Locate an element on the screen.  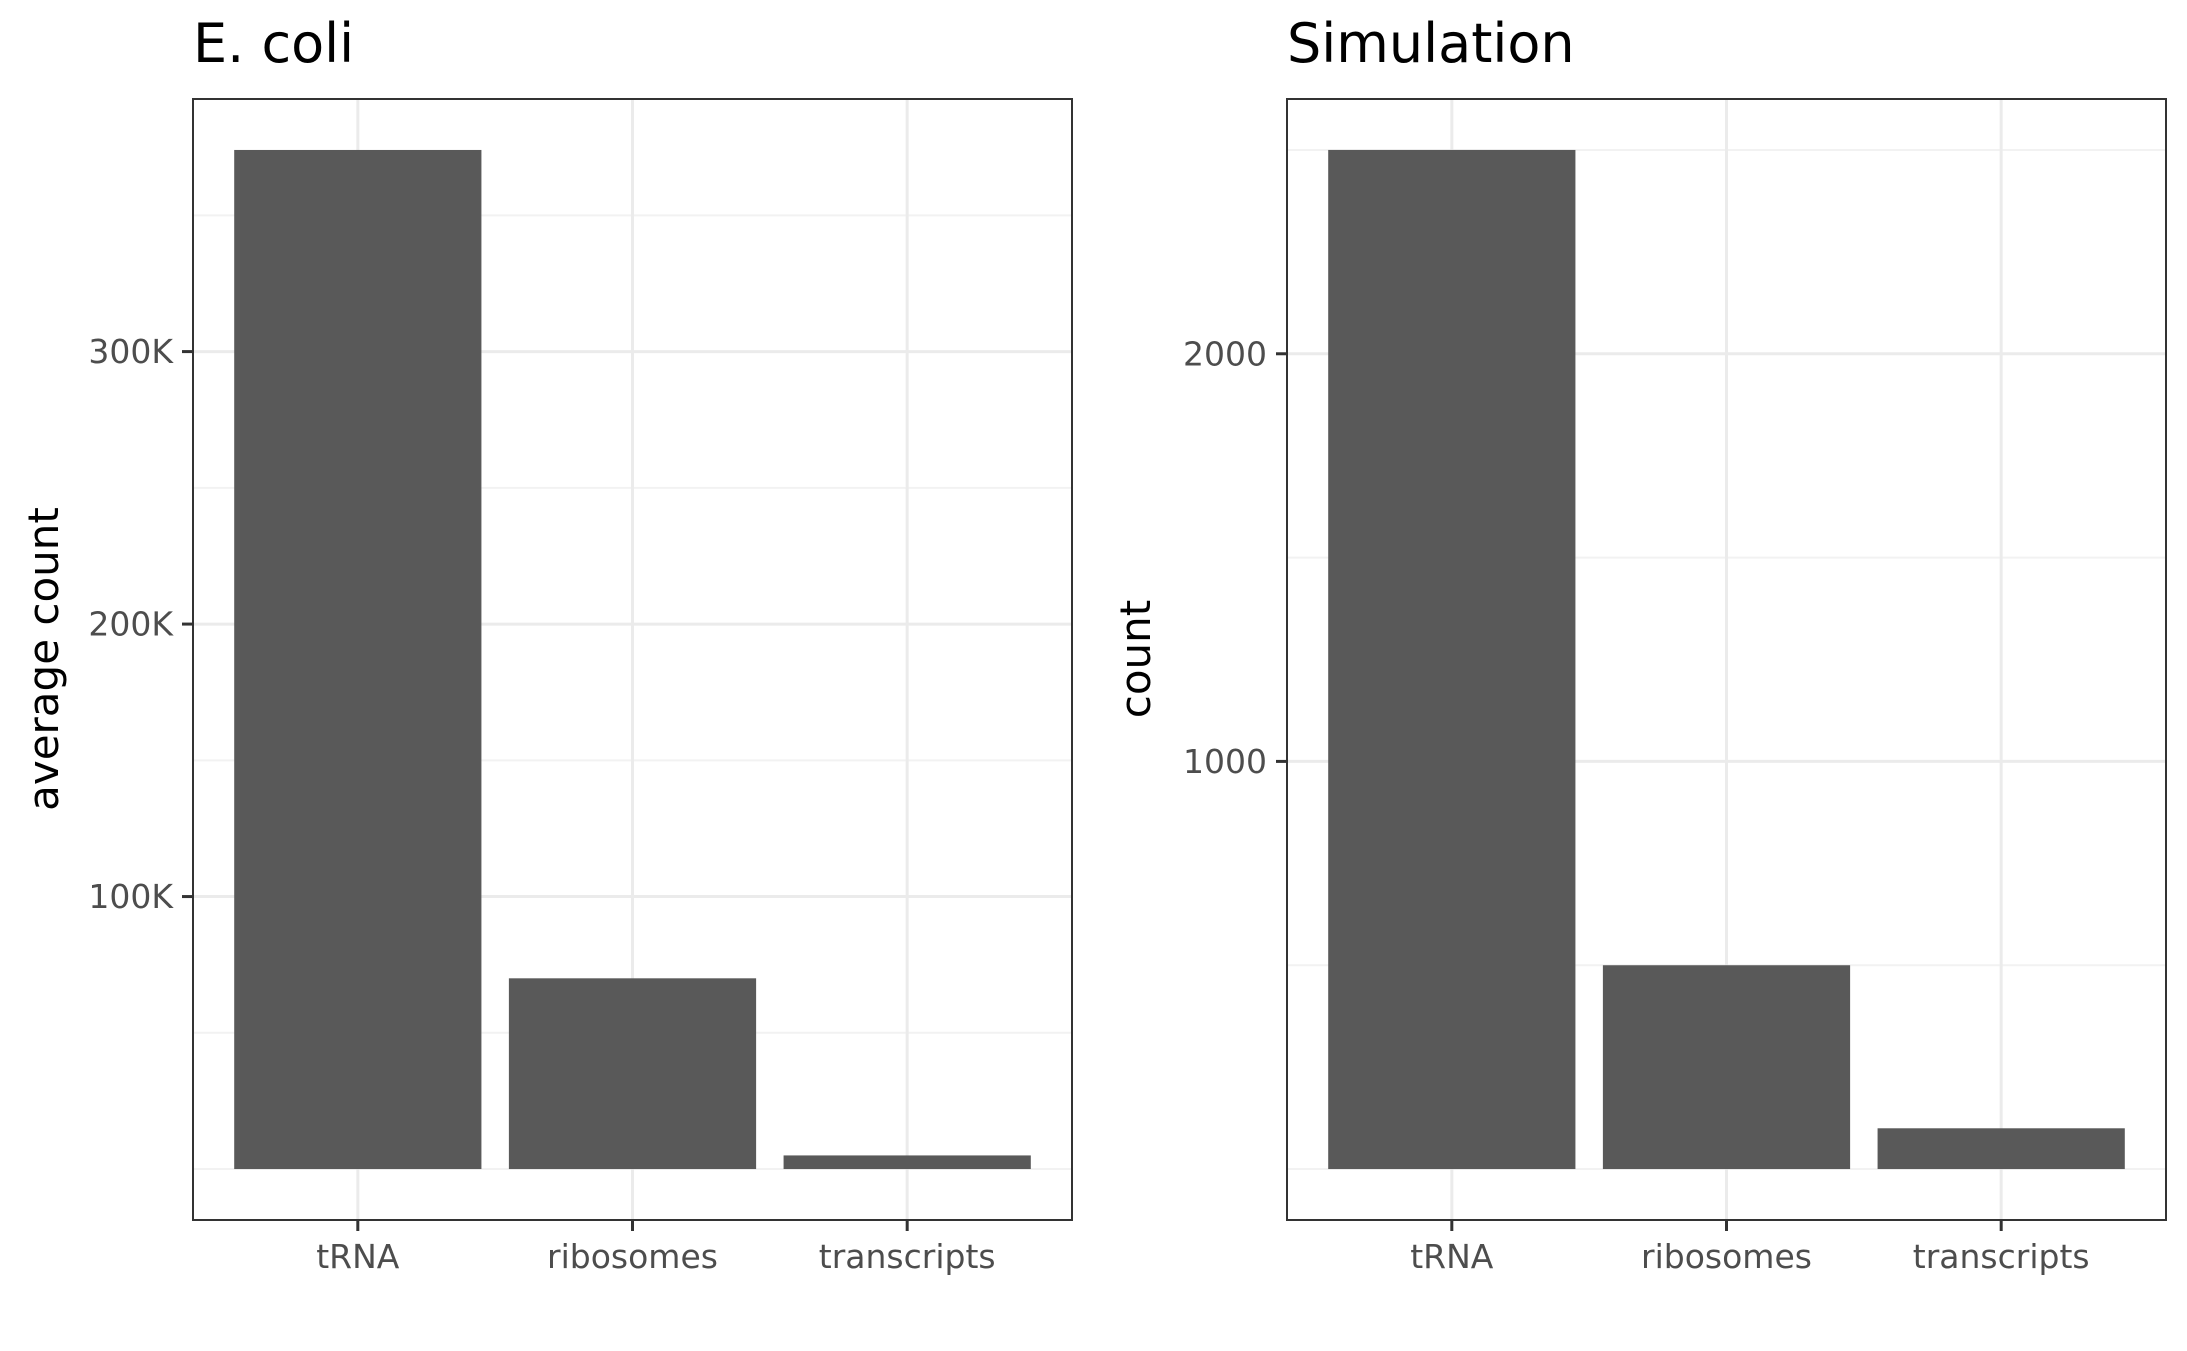
simulation-x-tick-label-ribosomes: ribosomes is located at coordinates (1726, 1256).